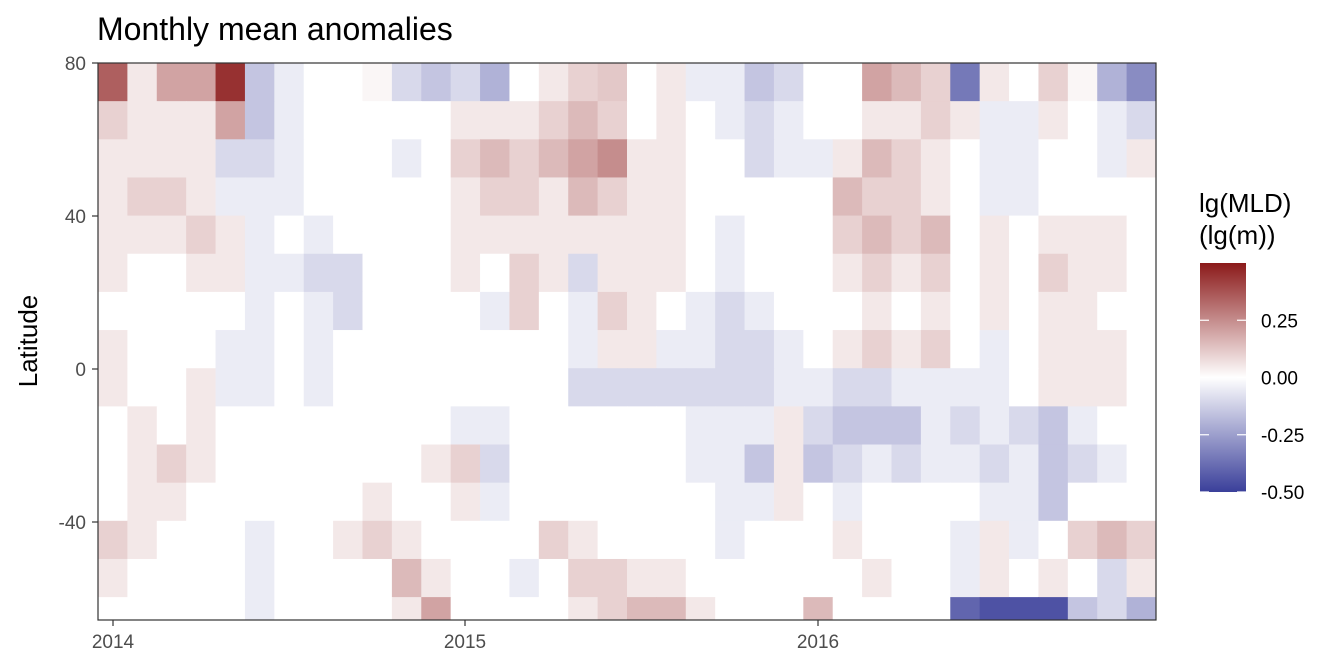 The height and width of the screenshot is (672, 1344). I want to click on x-axis: 2014 2015 2016, so click(465, 636).